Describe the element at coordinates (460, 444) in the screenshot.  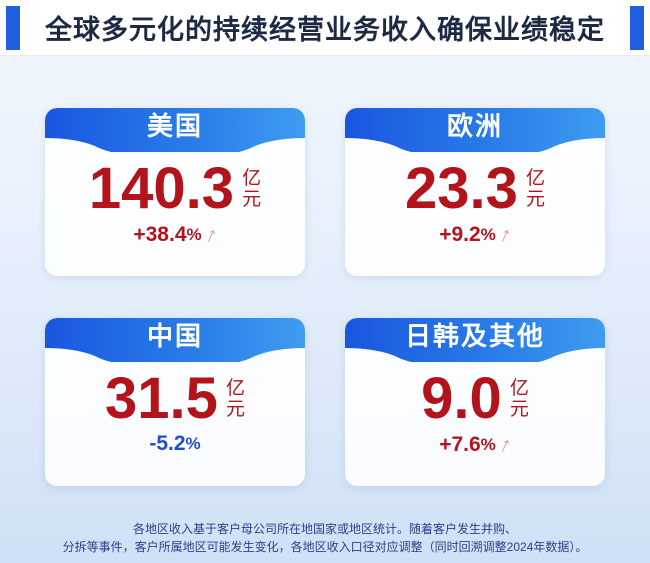
I see `change-value: +7.6` at that location.